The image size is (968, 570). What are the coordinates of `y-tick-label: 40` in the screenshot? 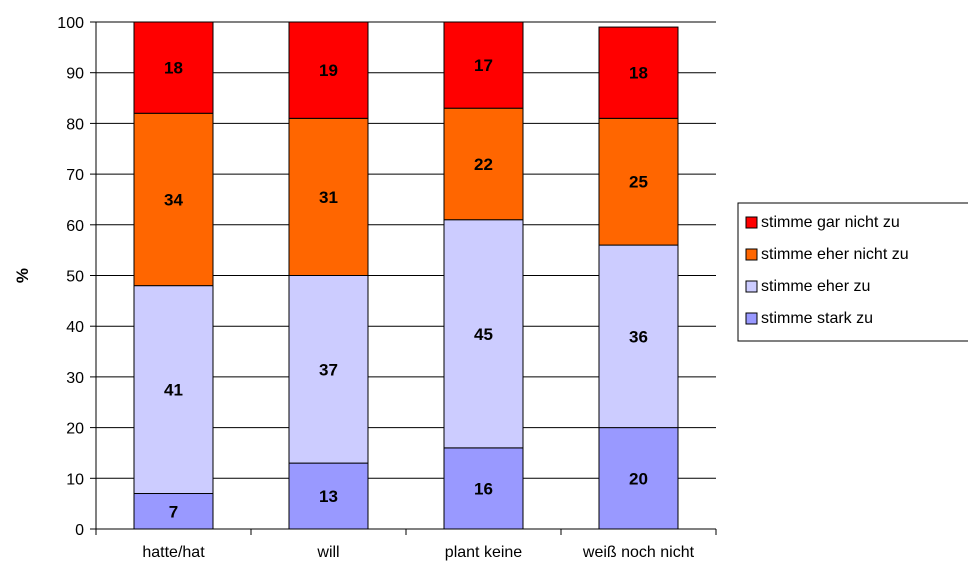 It's located at (75, 327).